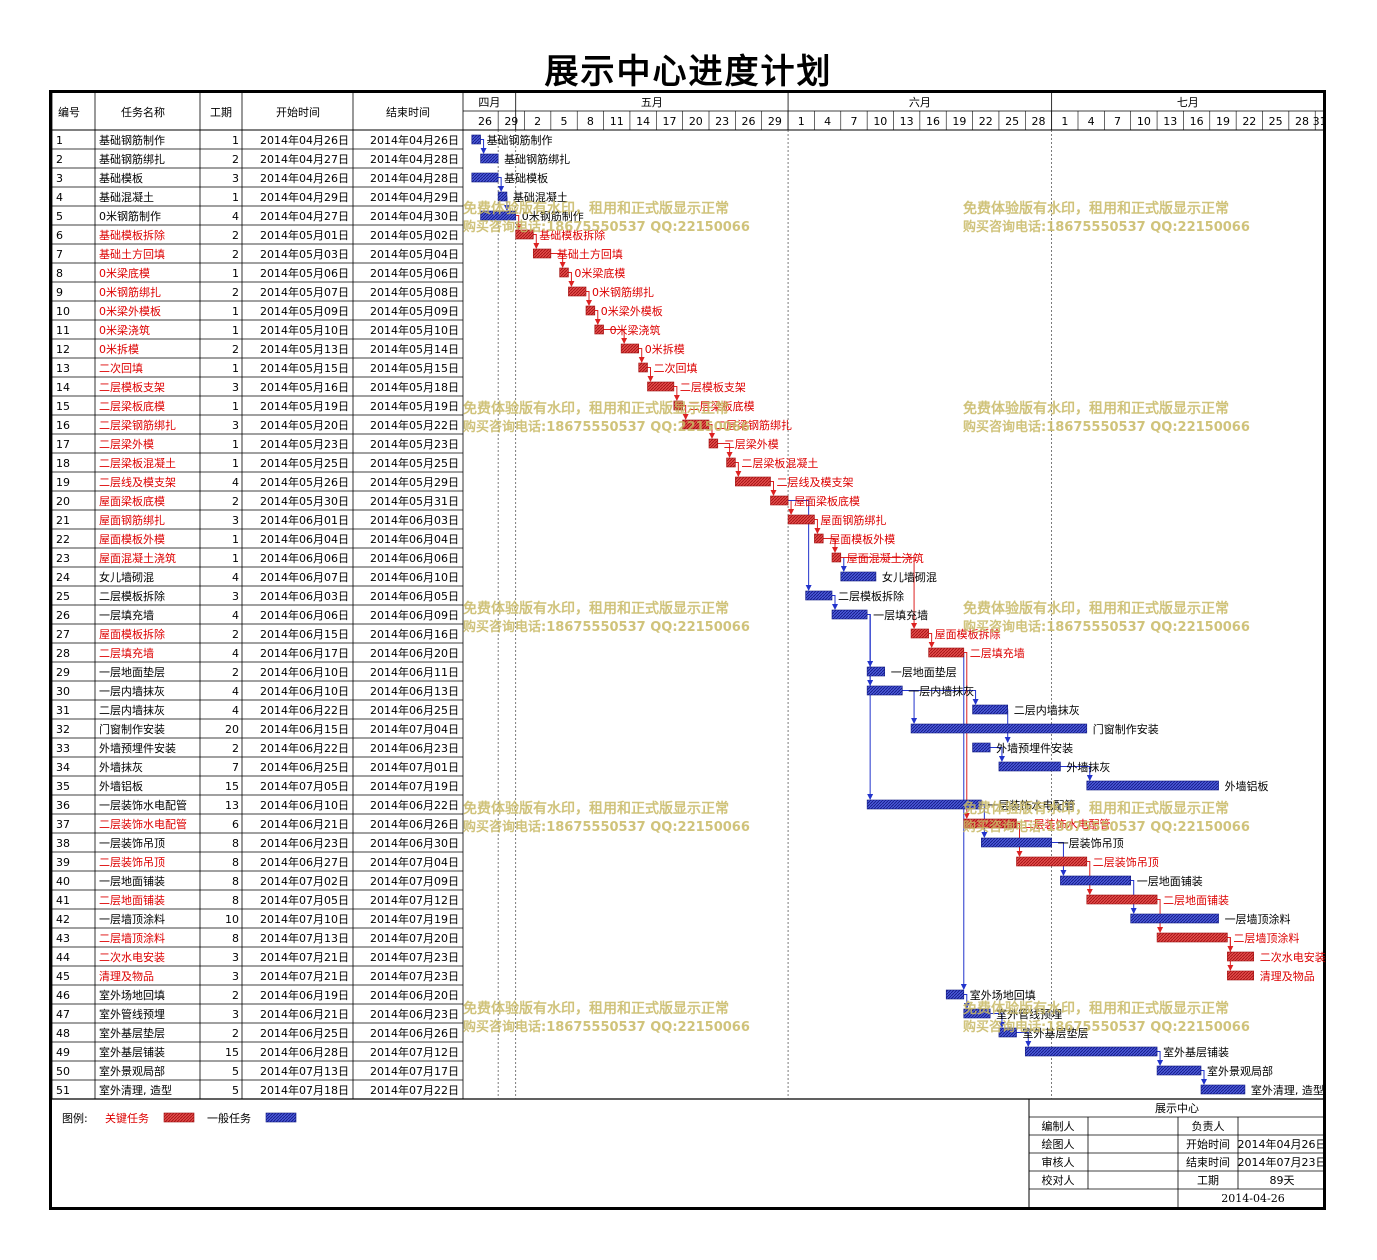 The image size is (1377, 1260). Describe the element at coordinates (414, 330) in the screenshot. I see `task-end: 2014年05月10日` at that location.